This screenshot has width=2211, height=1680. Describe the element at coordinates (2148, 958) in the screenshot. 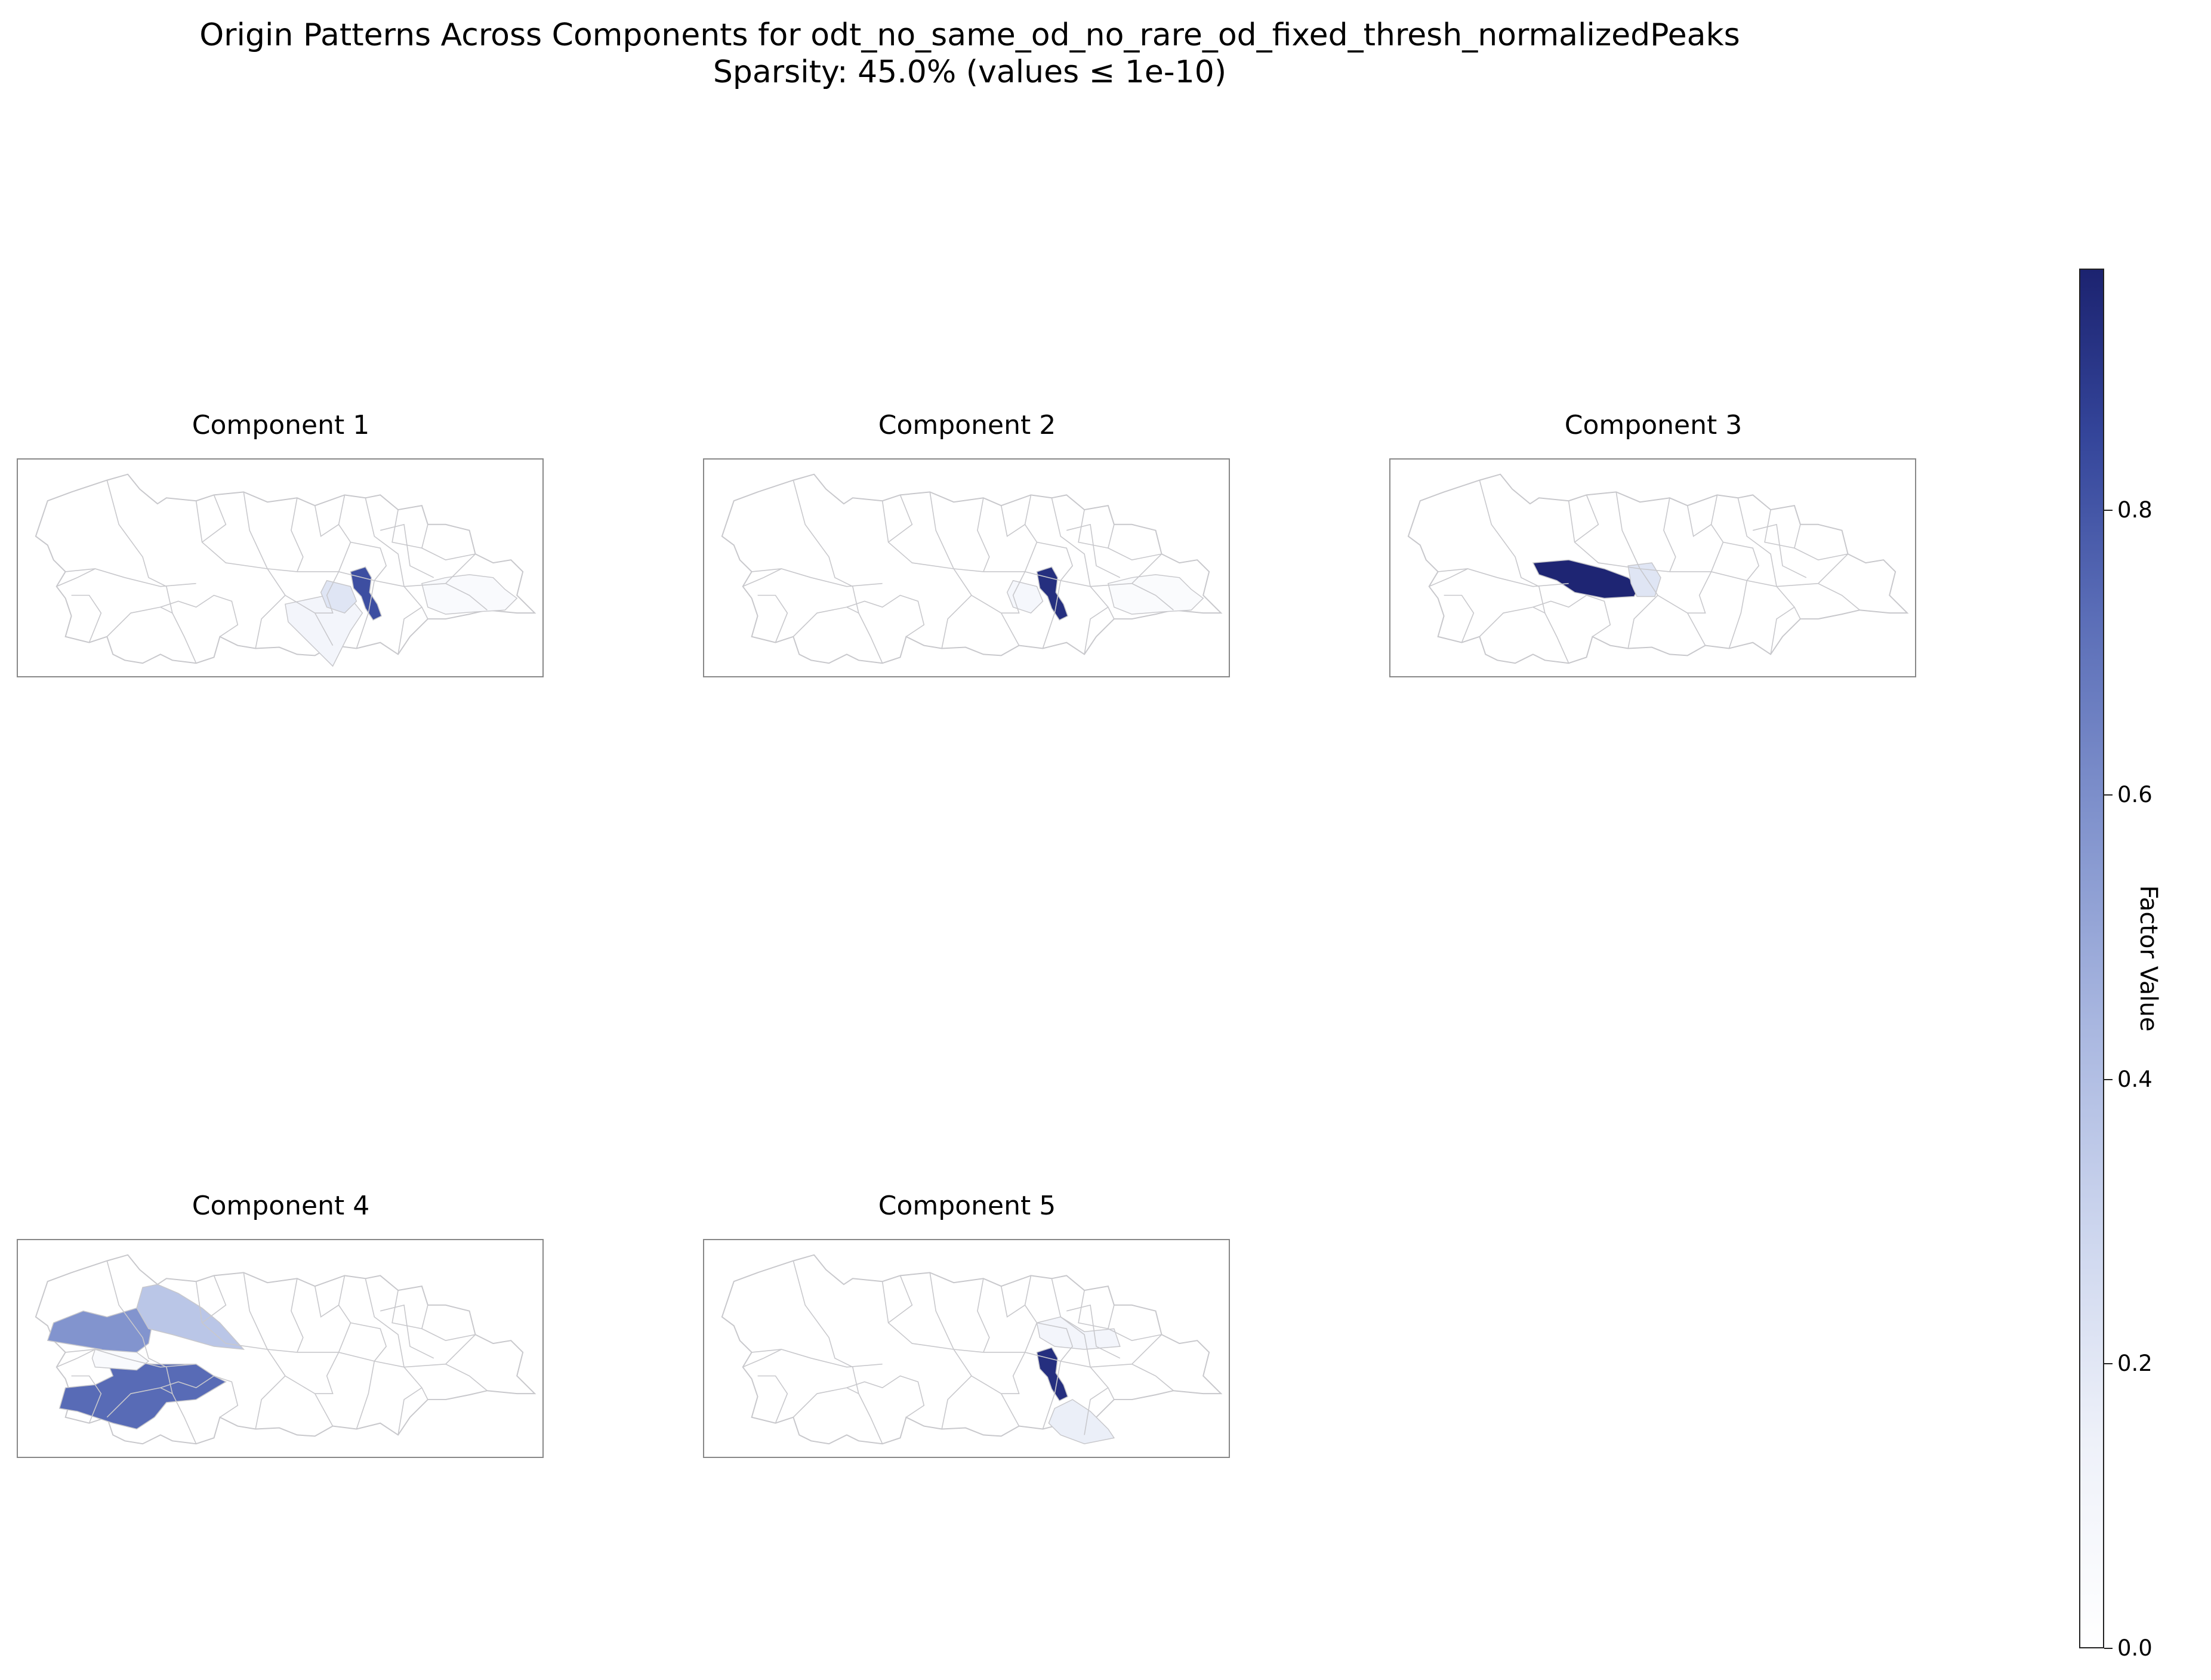

I see `colorbar-label: Factor Value` at that location.